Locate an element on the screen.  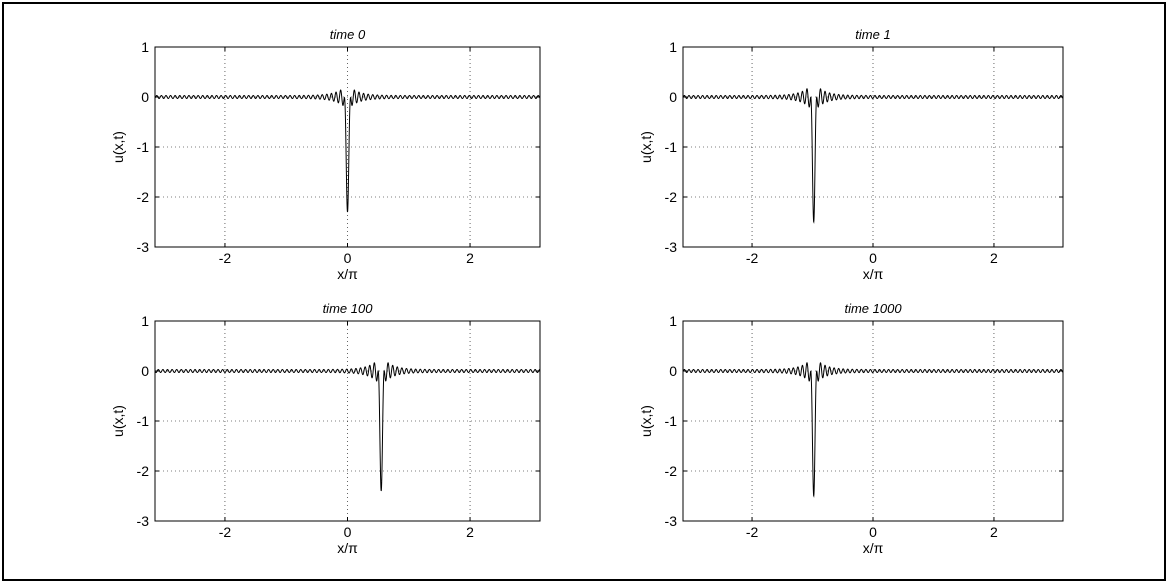
subplot-title: time 0 is located at coordinates (348, 34).